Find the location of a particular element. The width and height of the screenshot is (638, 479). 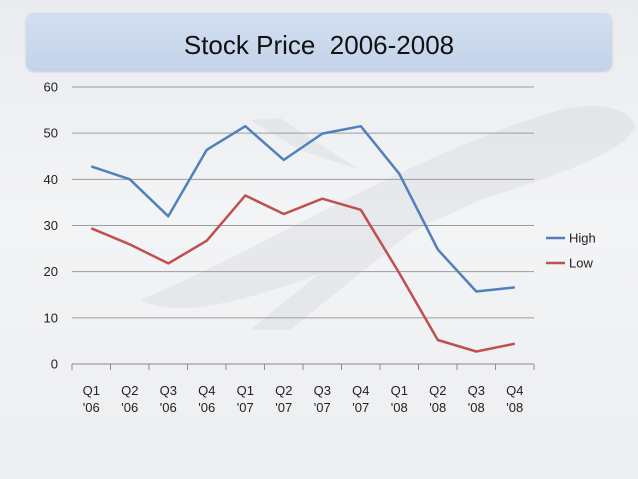

x-tick-label: Q1'06 is located at coordinates (91, 399).